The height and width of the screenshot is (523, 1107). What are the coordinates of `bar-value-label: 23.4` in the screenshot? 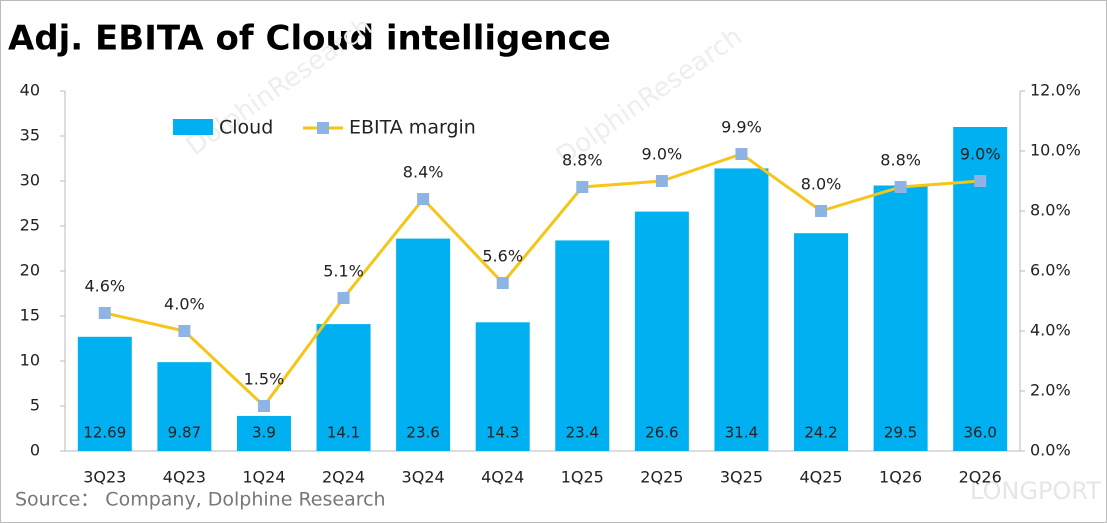 It's located at (582, 433).